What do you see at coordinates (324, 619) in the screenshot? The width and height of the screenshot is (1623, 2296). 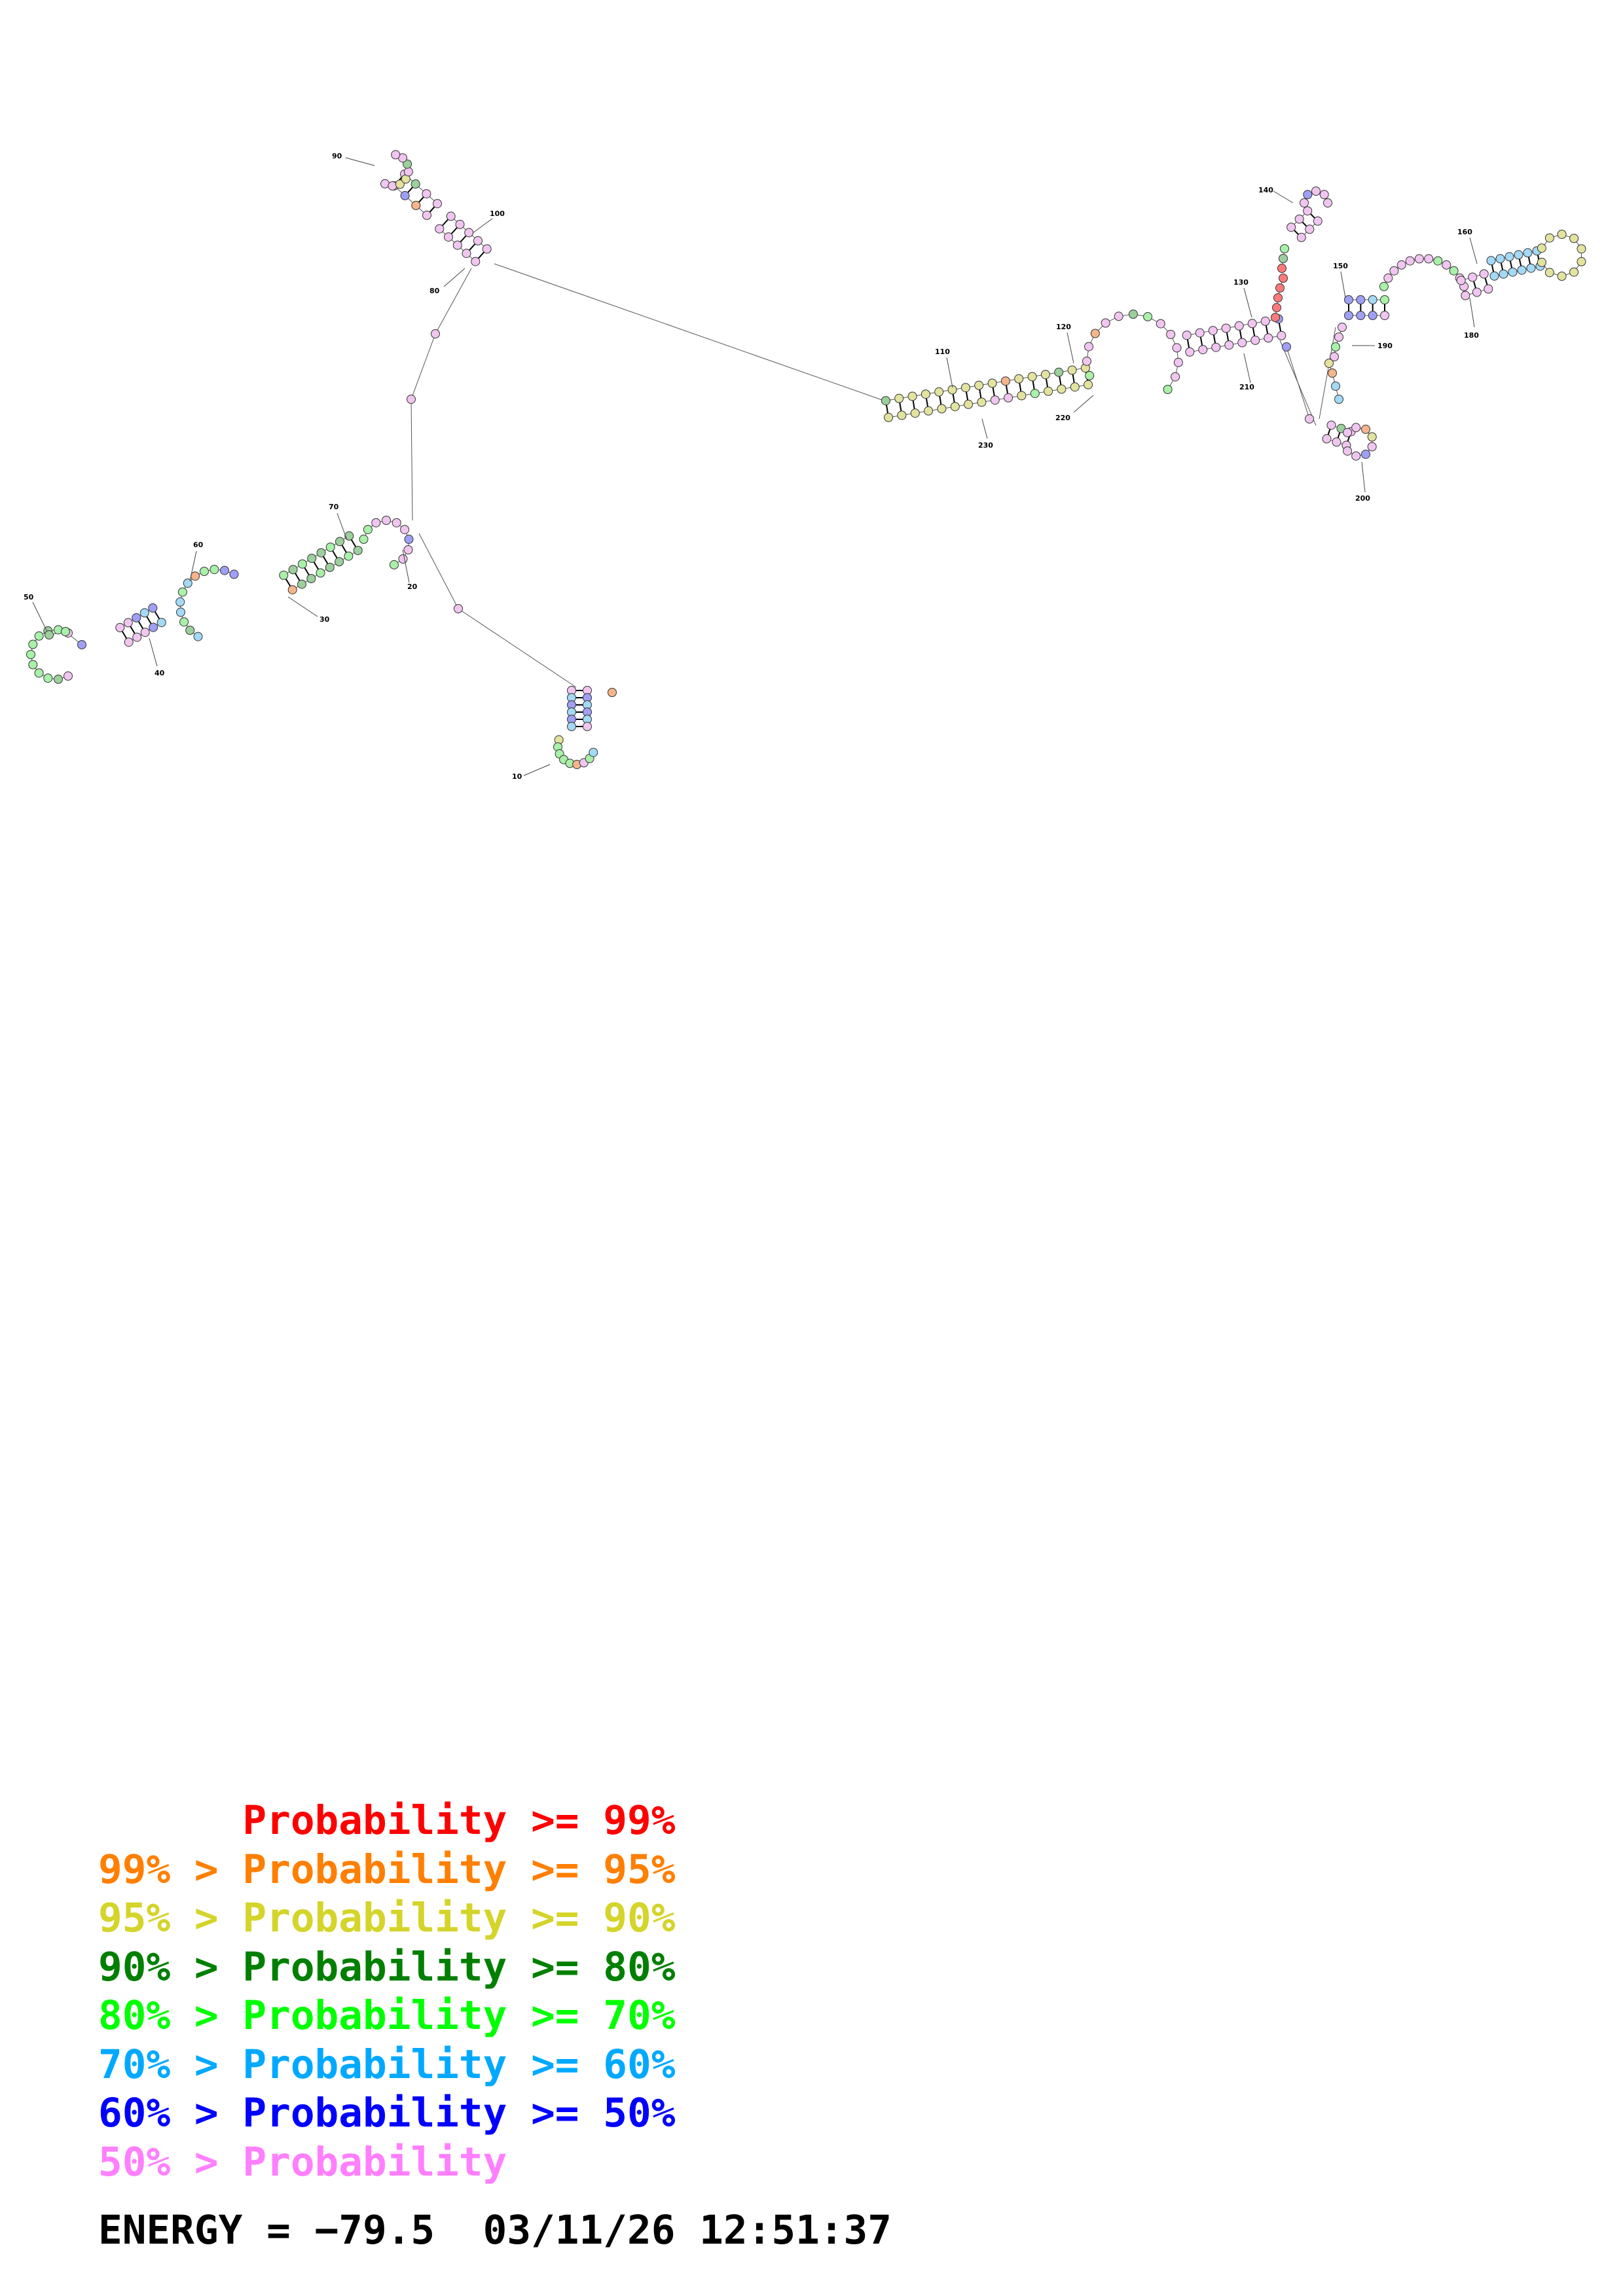 I see `position-label-30: 30` at bounding box center [324, 619].